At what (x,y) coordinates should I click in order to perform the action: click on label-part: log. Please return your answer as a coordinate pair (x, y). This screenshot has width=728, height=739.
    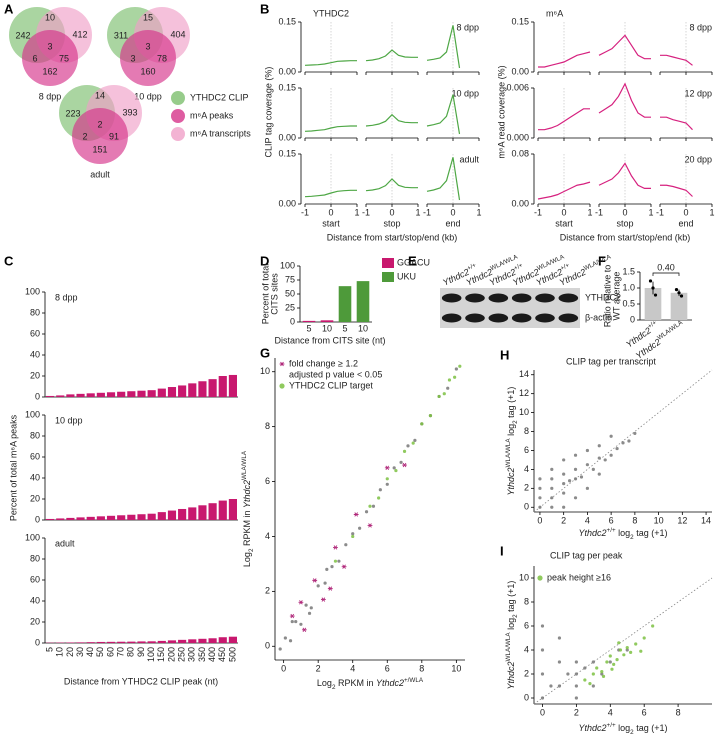
    Looking at the image, I should click on (511, 431).